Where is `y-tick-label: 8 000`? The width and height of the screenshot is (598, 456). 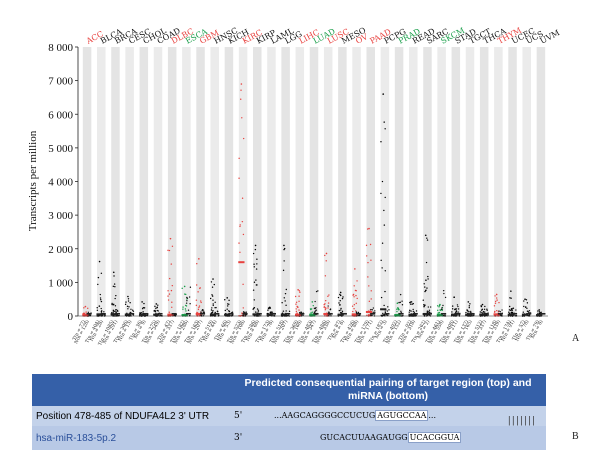 y-tick-label: 8 000 is located at coordinates (60, 48).